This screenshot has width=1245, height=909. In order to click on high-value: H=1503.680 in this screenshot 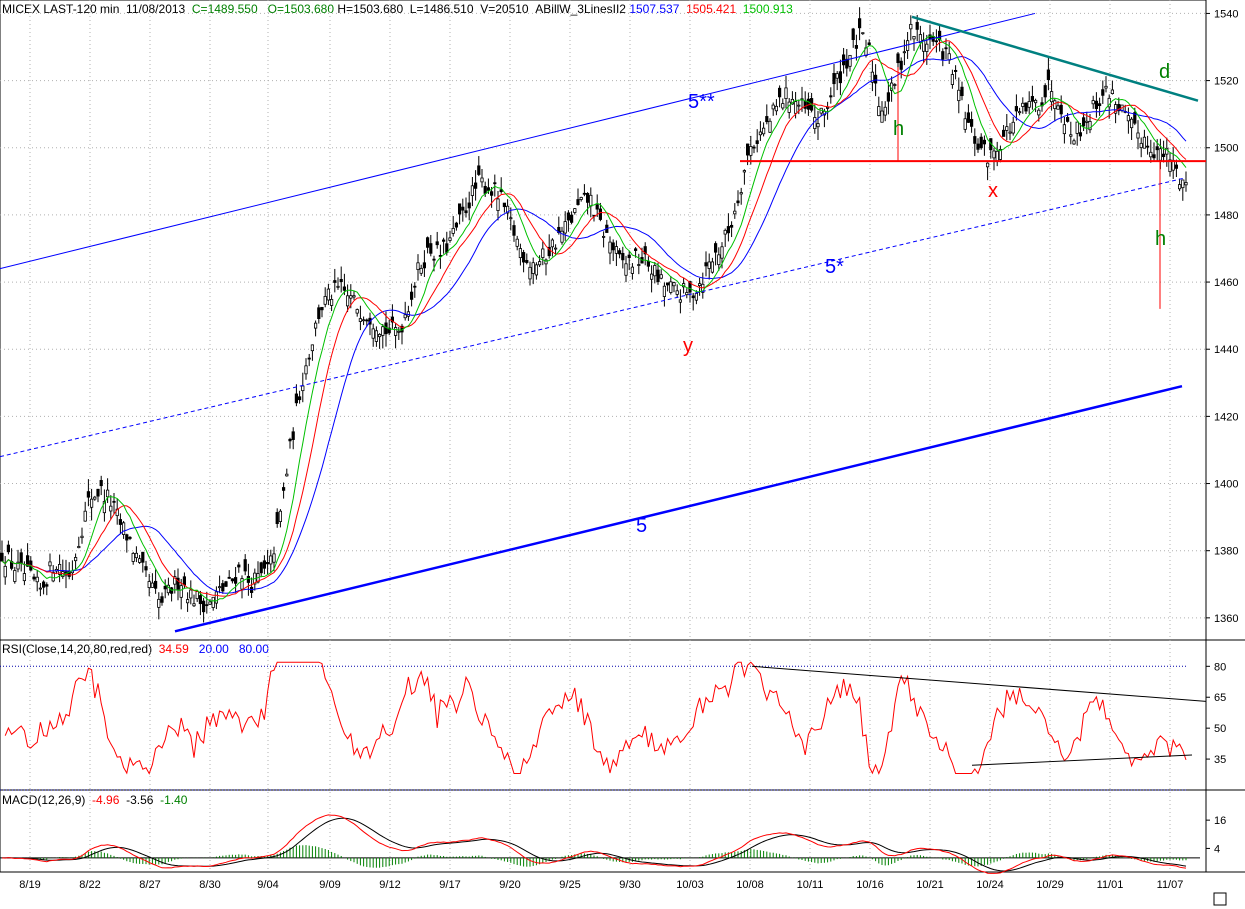, I will do `click(370, 9)`.